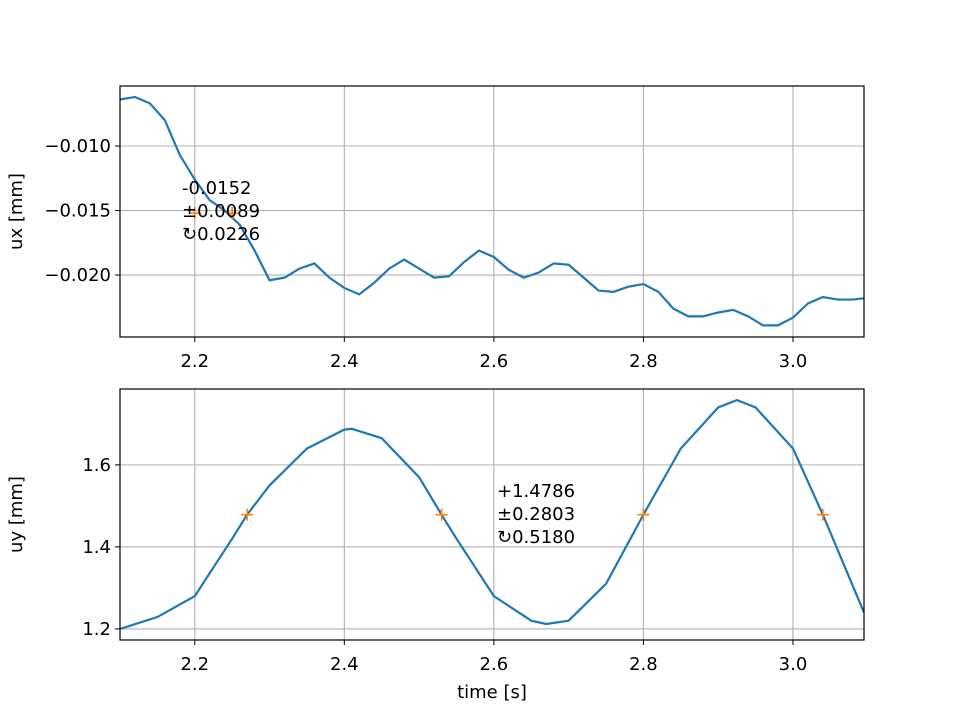  What do you see at coordinates (96, 465) in the screenshot?
I see `y-tick-label: 1.6` at bounding box center [96, 465].